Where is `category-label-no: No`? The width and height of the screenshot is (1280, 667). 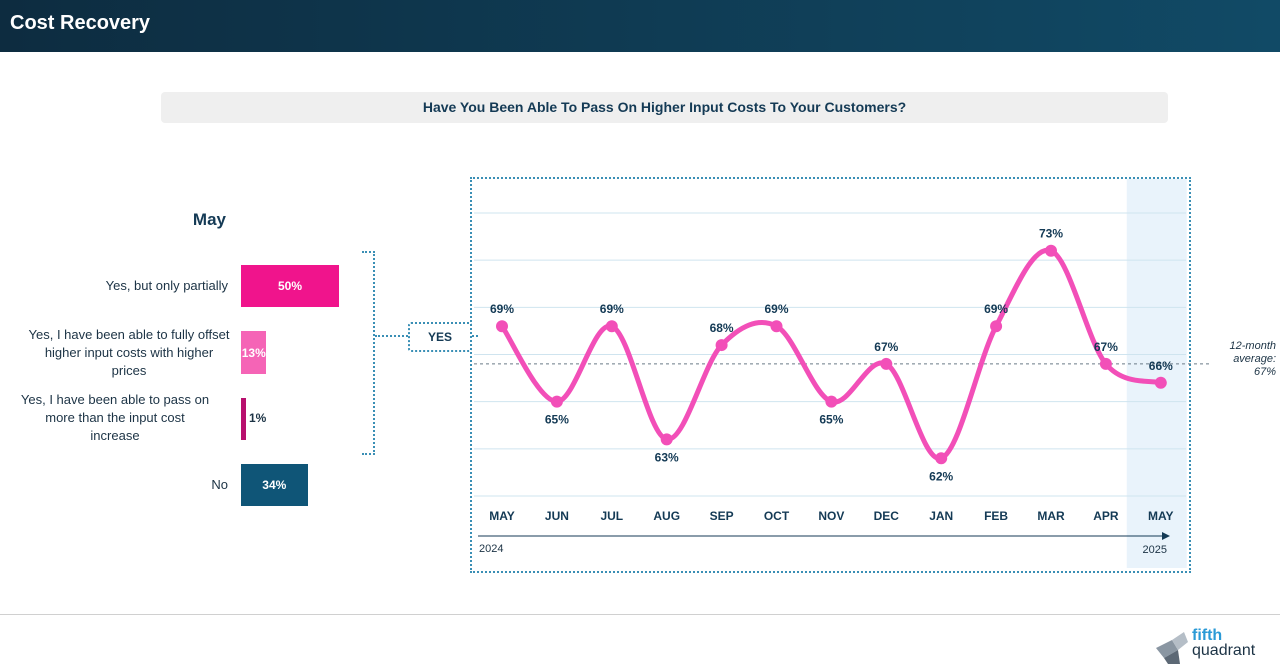 category-label-no: No is located at coordinates (219, 484).